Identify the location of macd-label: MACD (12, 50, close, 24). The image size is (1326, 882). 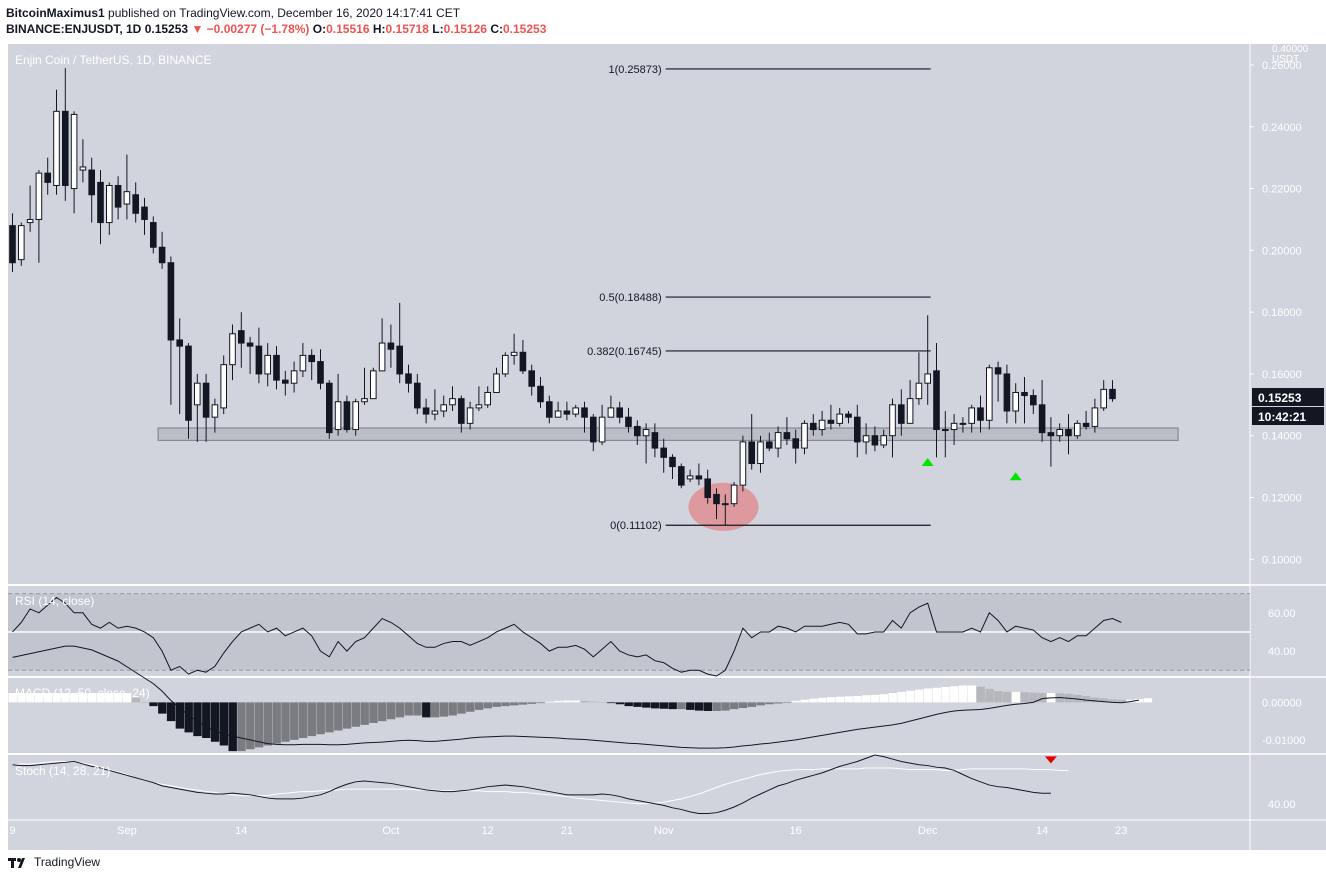
(82, 693).